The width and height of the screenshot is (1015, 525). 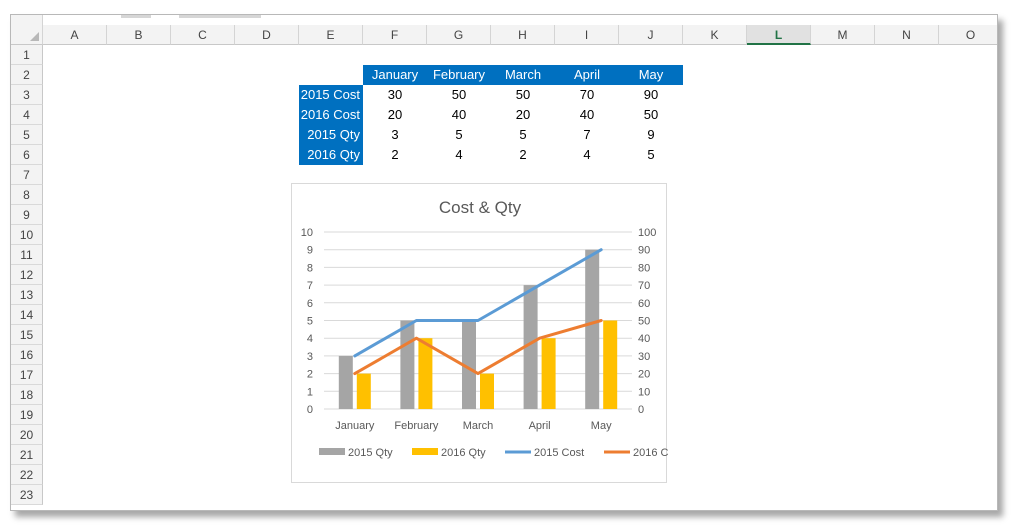 I want to click on y-tick-label: 2, so click(x=310, y=375).